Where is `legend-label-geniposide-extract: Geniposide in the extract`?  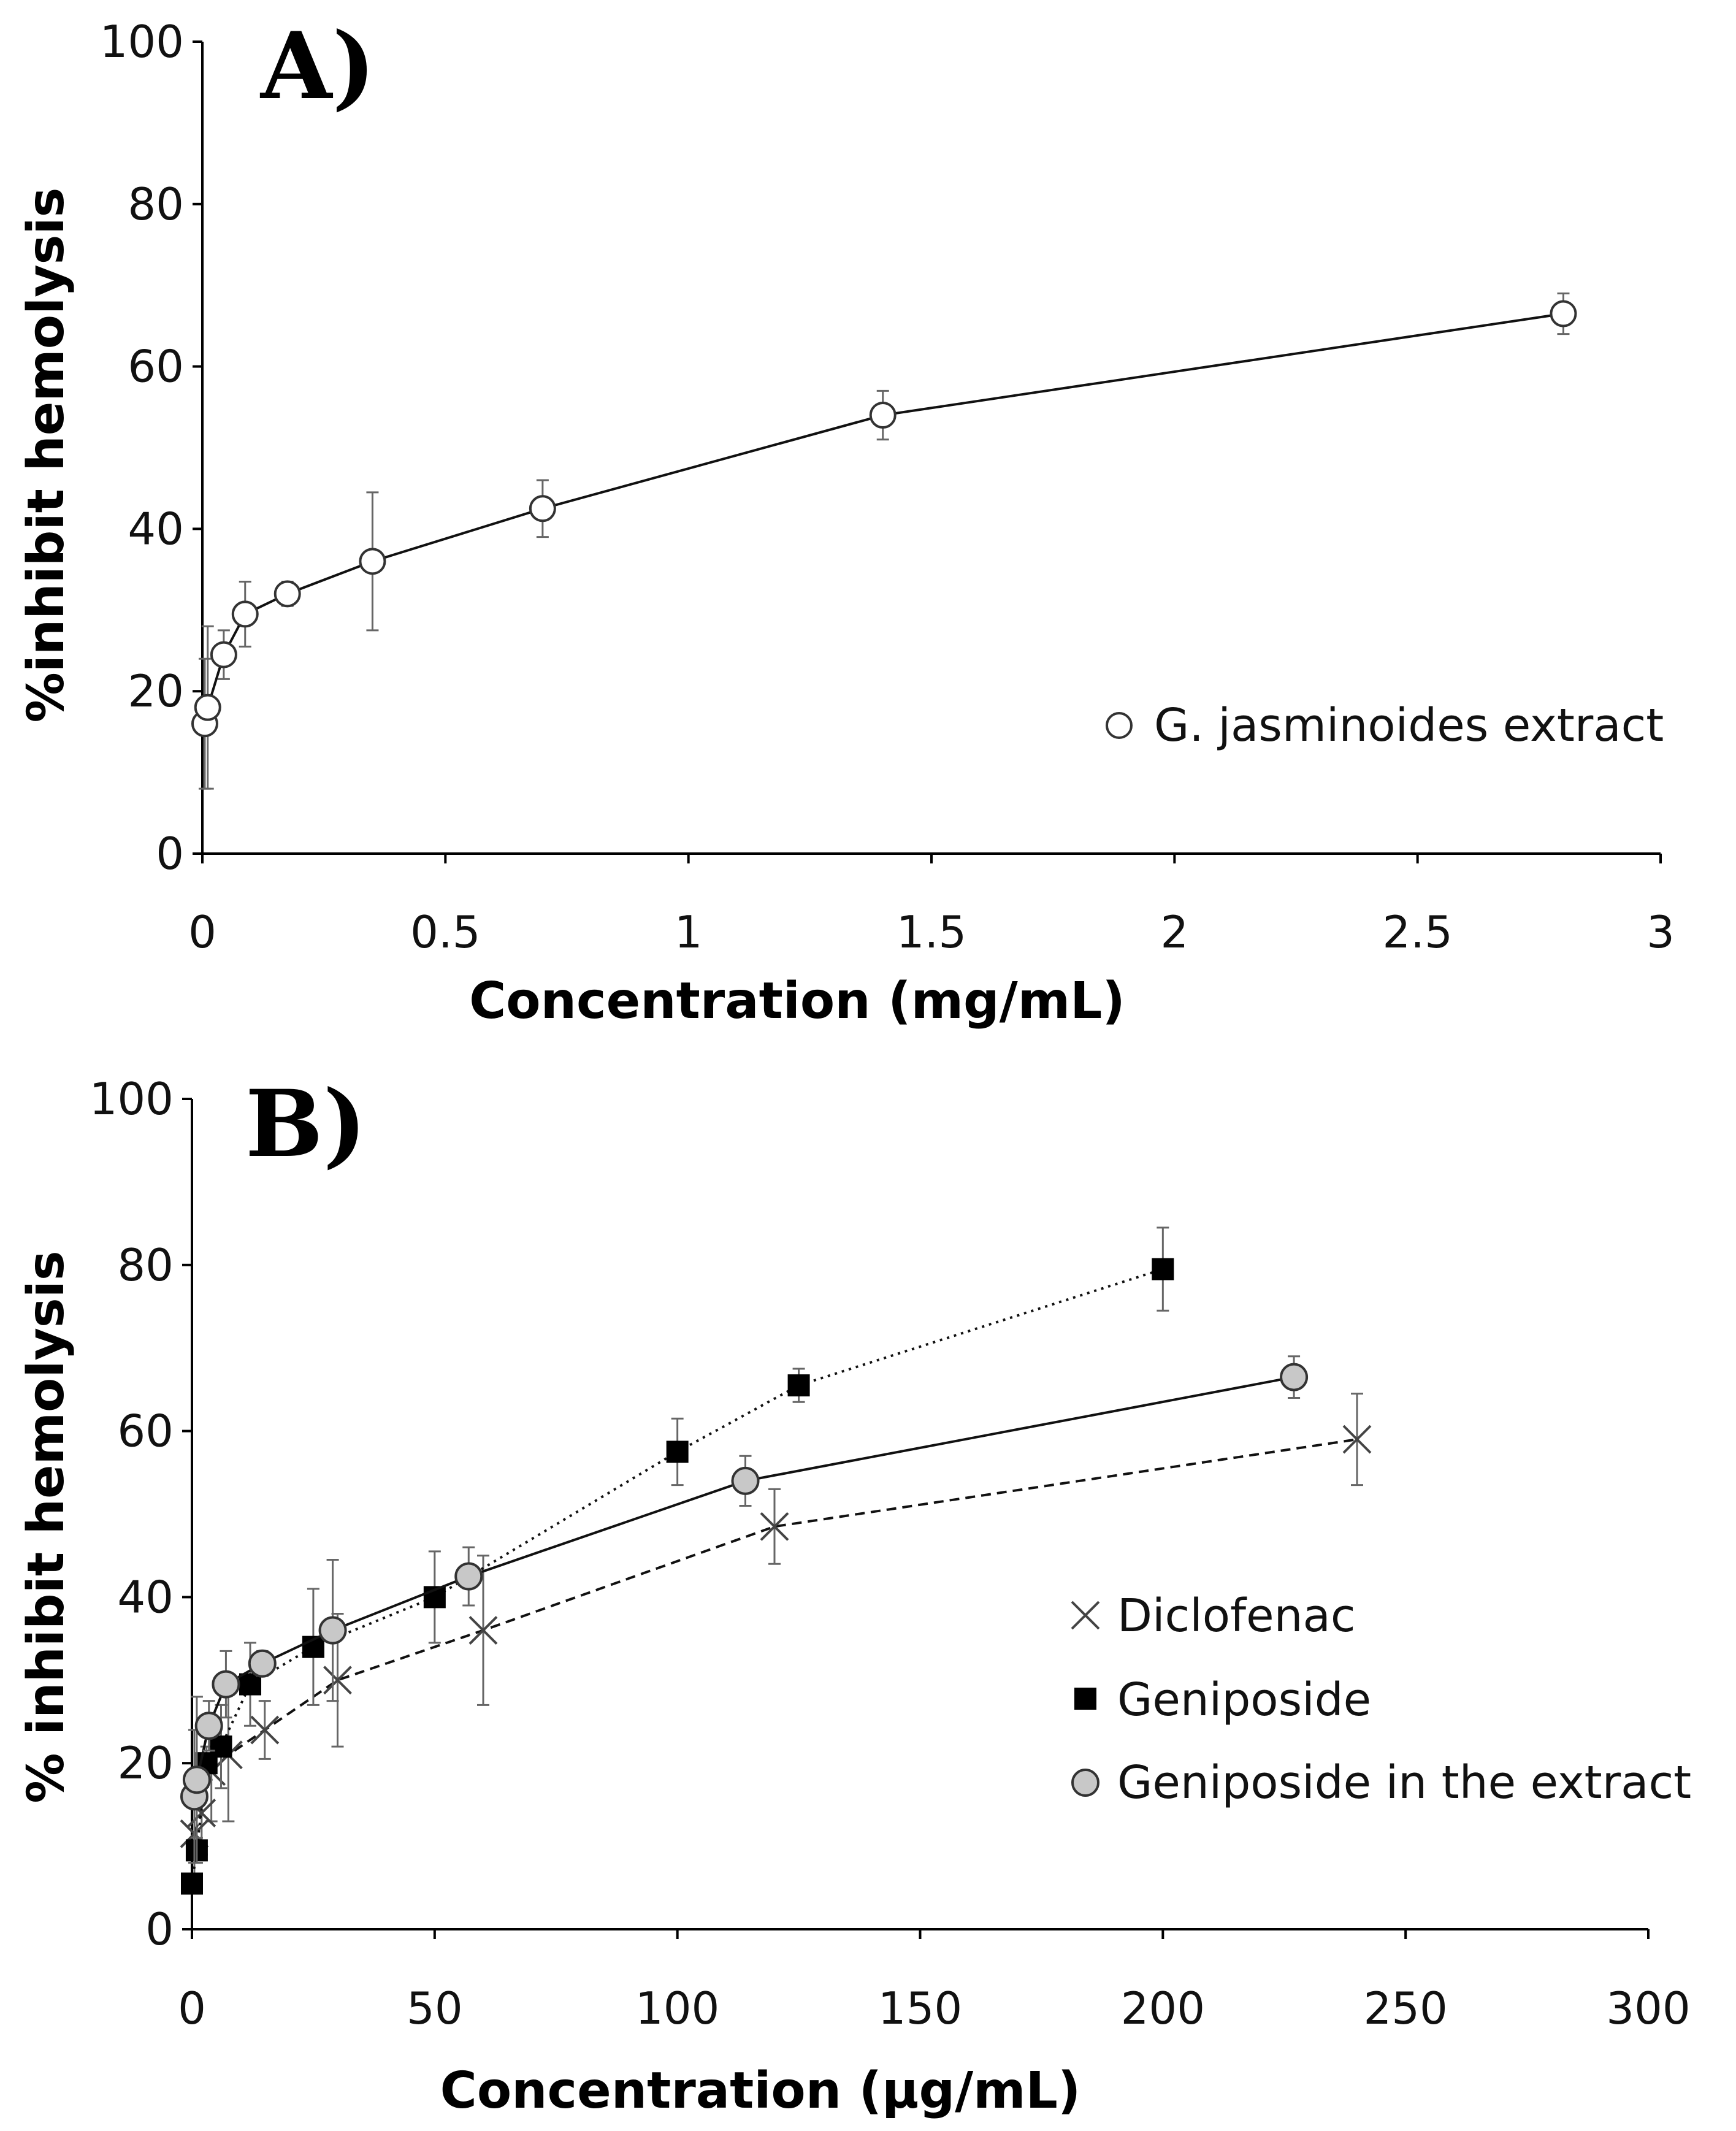 legend-label-geniposide-extract: Geniposide in the extract is located at coordinates (1404, 1782).